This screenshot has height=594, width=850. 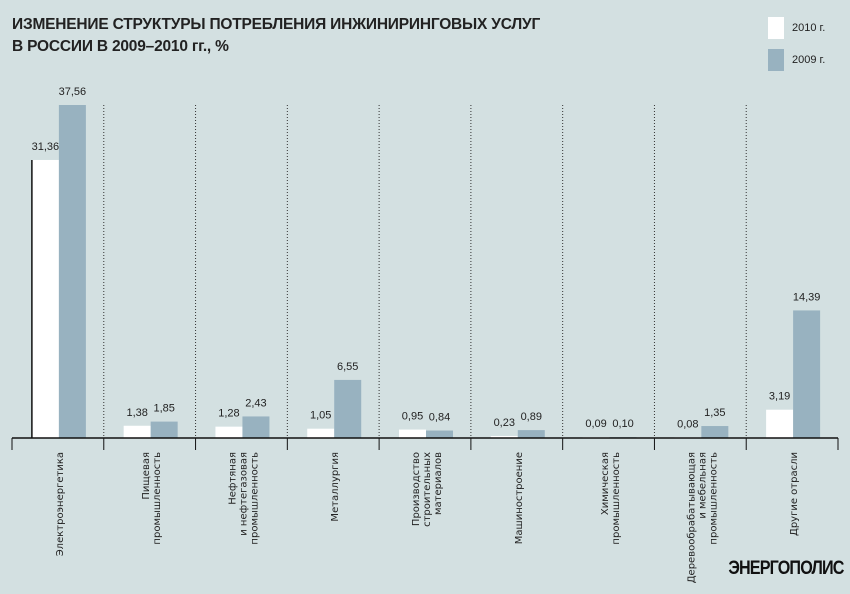 What do you see at coordinates (60, 504) in the screenshot?
I see `category-label: Электроэнергетика` at bounding box center [60, 504].